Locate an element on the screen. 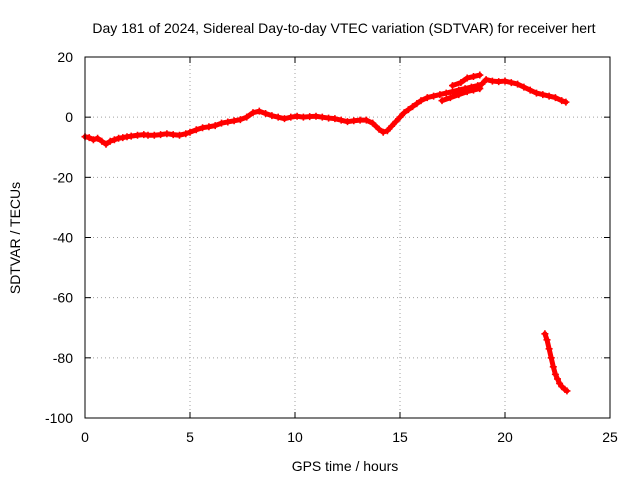  x-axis-label: GPS time / hours is located at coordinates (345, 466).